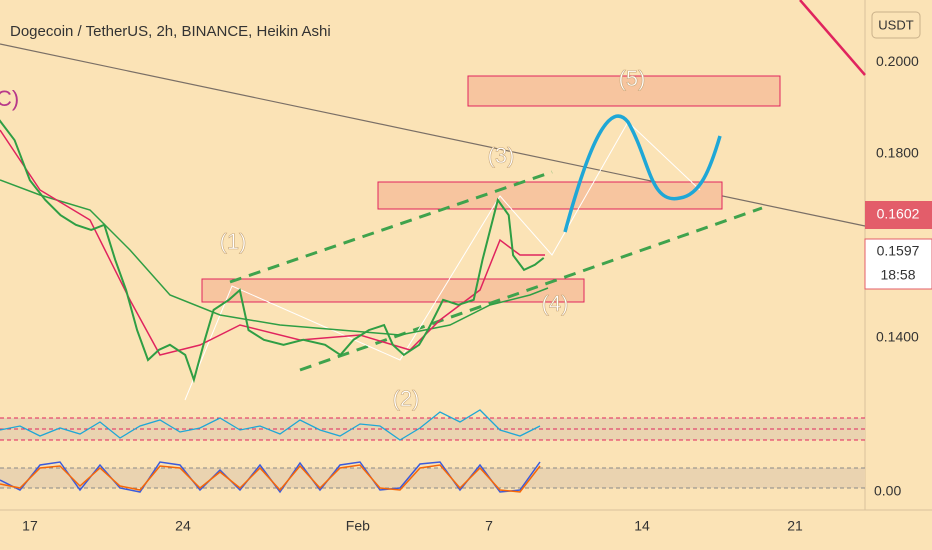 This screenshot has width=932, height=550. I want to click on currency-label: USDT, so click(895, 24).